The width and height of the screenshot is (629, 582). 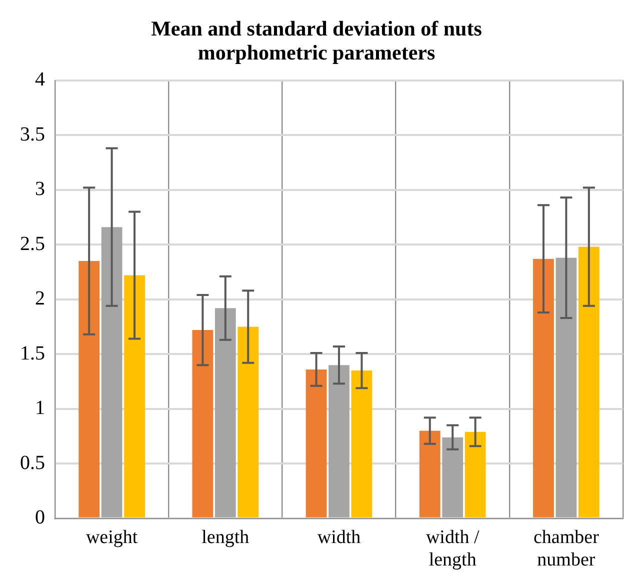 What do you see at coordinates (40, 79) in the screenshot?
I see `y-tick-label: 4` at bounding box center [40, 79].